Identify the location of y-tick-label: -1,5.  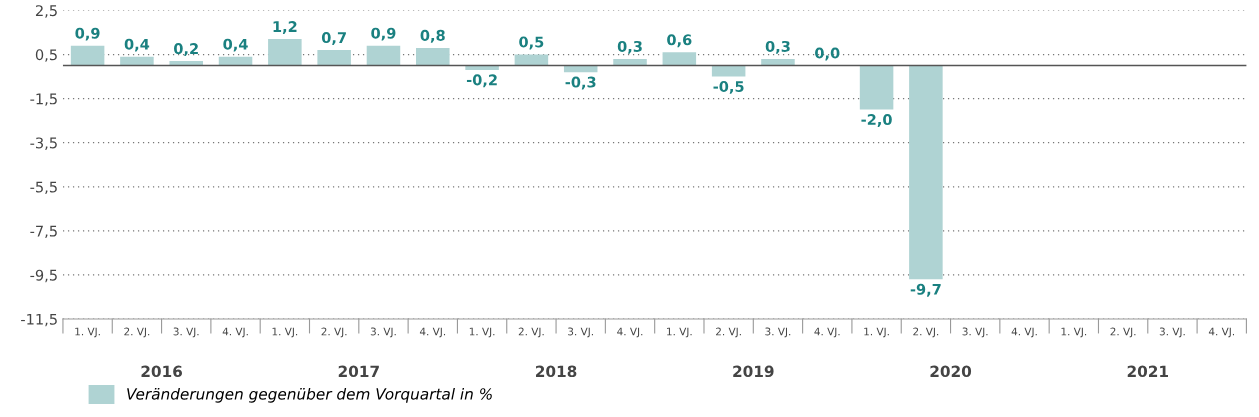
(43, 99).